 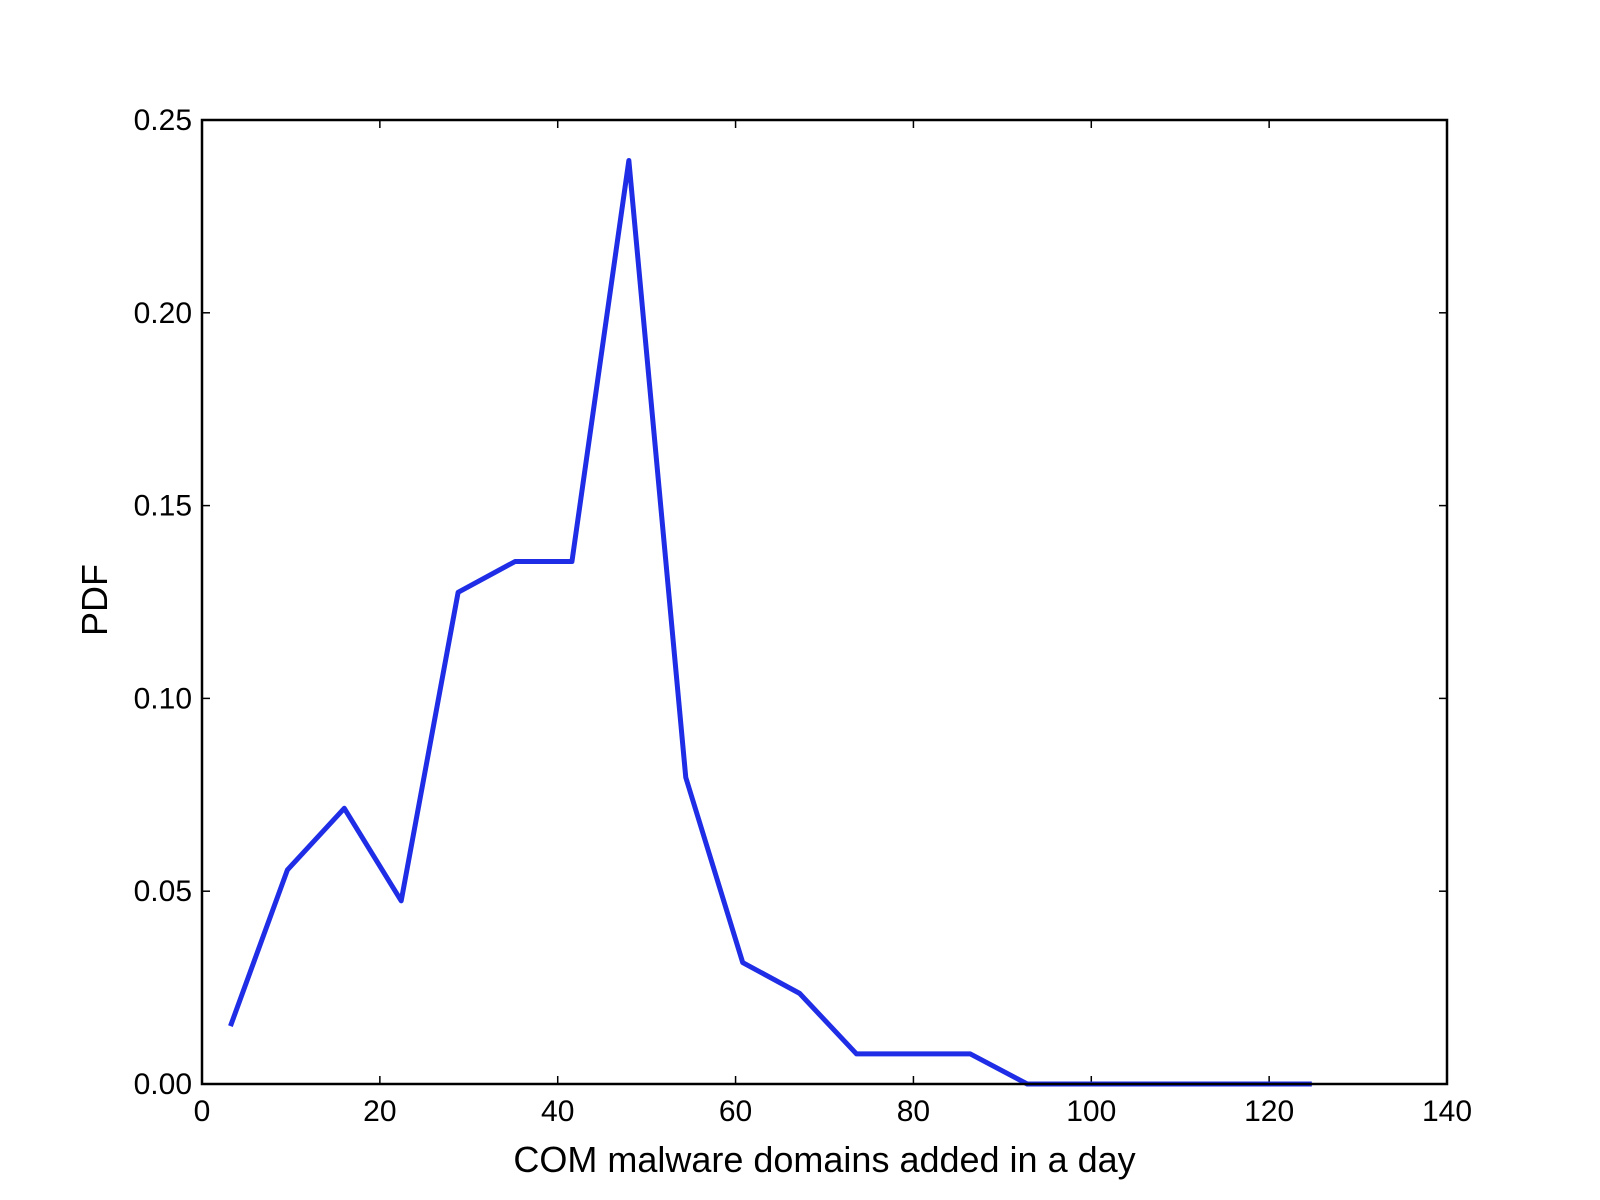 What do you see at coordinates (913, 1111) in the screenshot?
I see `x-tick-label: 80` at bounding box center [913, 1111].